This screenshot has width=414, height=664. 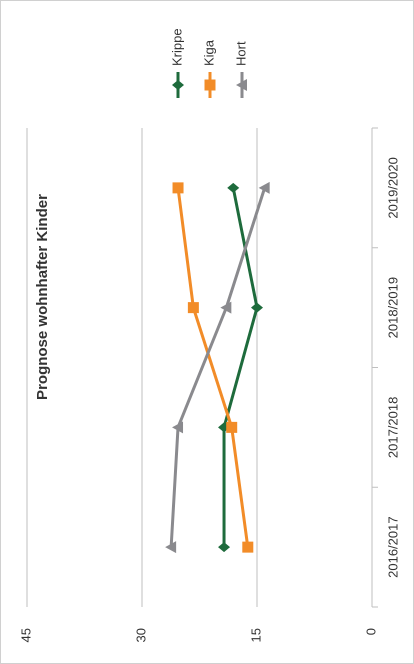 I want to click on x-tick-label: 2019/2020, so click(x=392, y=187).